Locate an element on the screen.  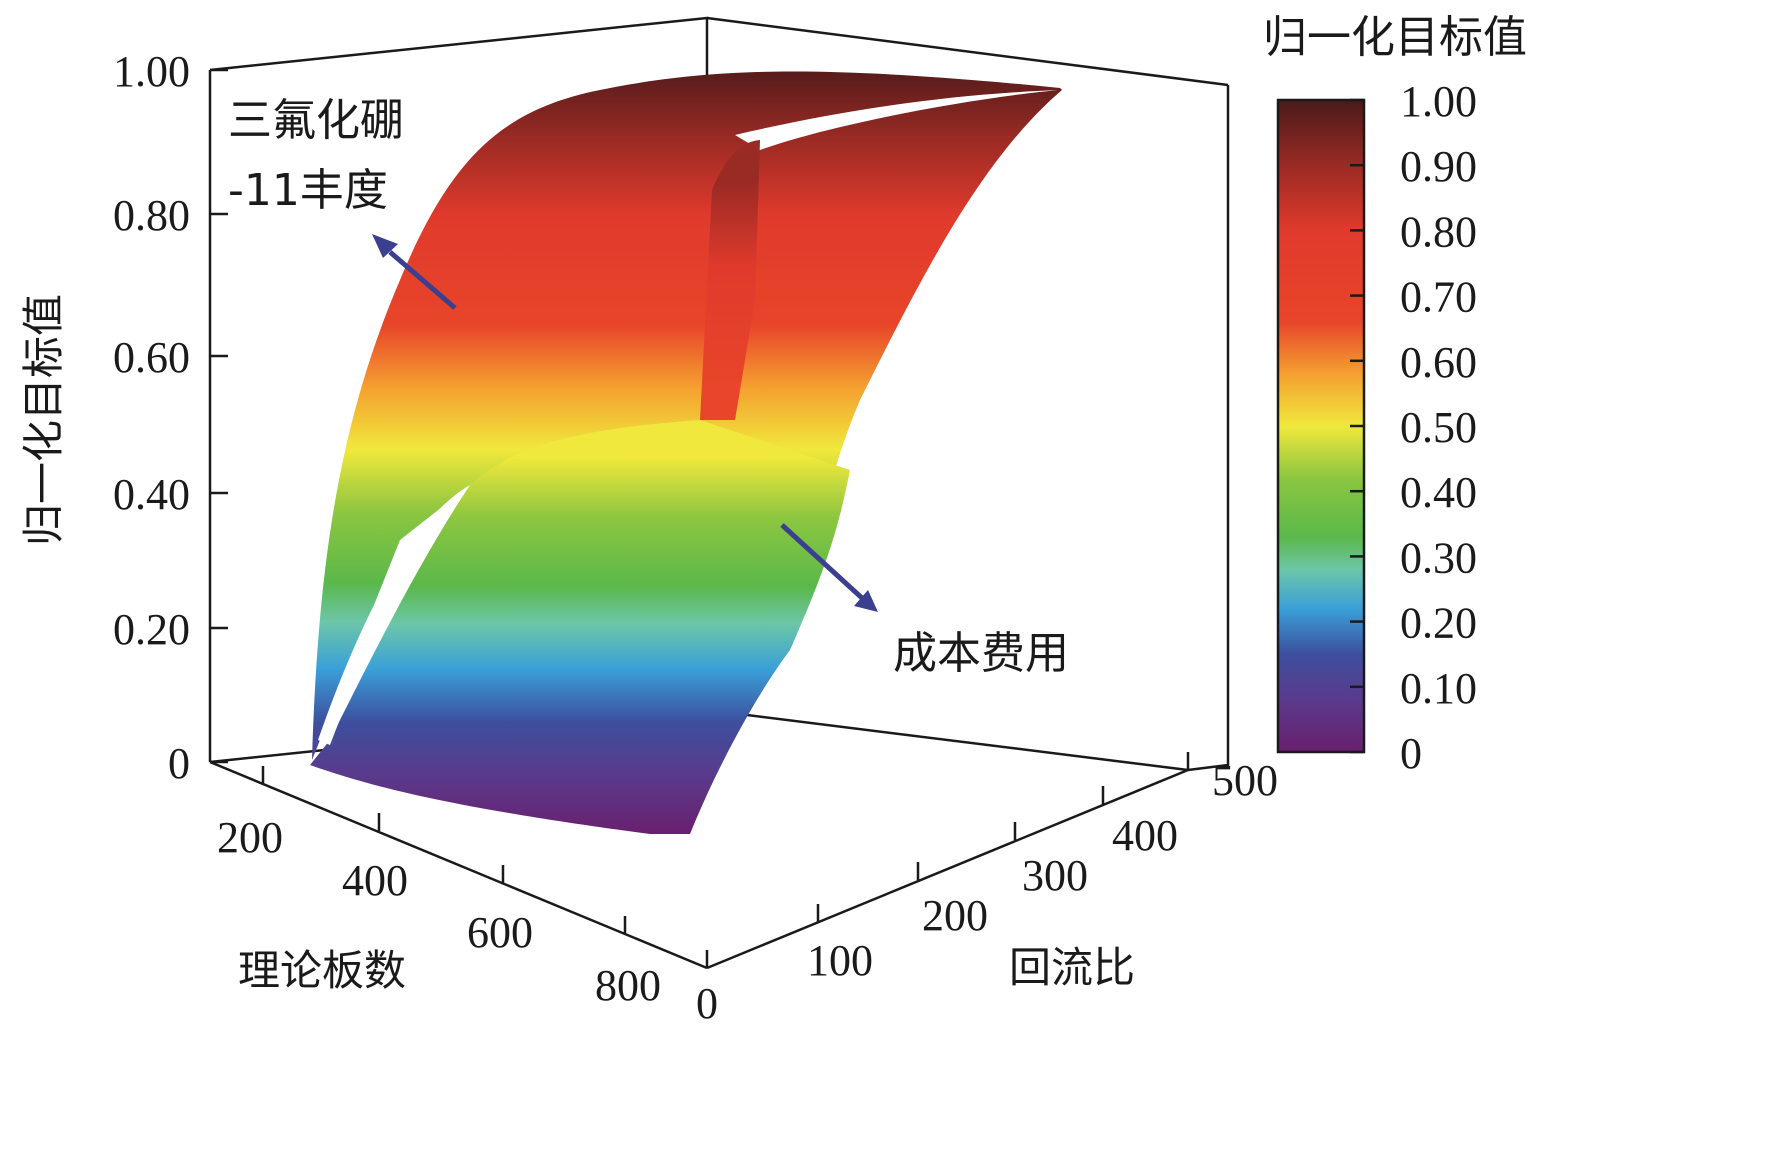
z-tick-label: 0.40 is located at coordinates (151, 494).